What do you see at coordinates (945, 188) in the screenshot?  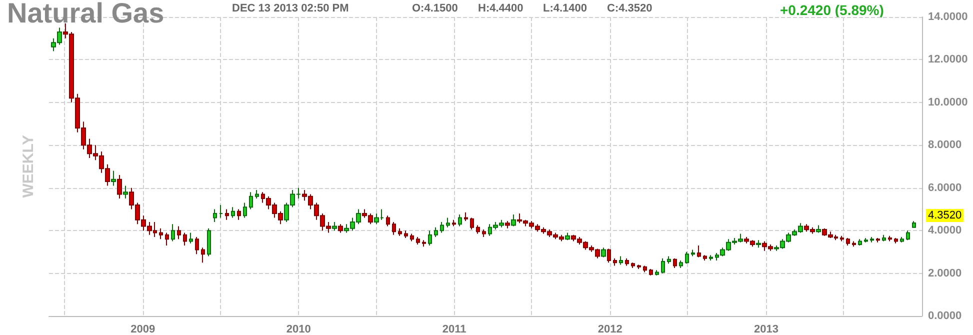 I see `y-tick-label: 6.0000` at bounding box center [945, 188].